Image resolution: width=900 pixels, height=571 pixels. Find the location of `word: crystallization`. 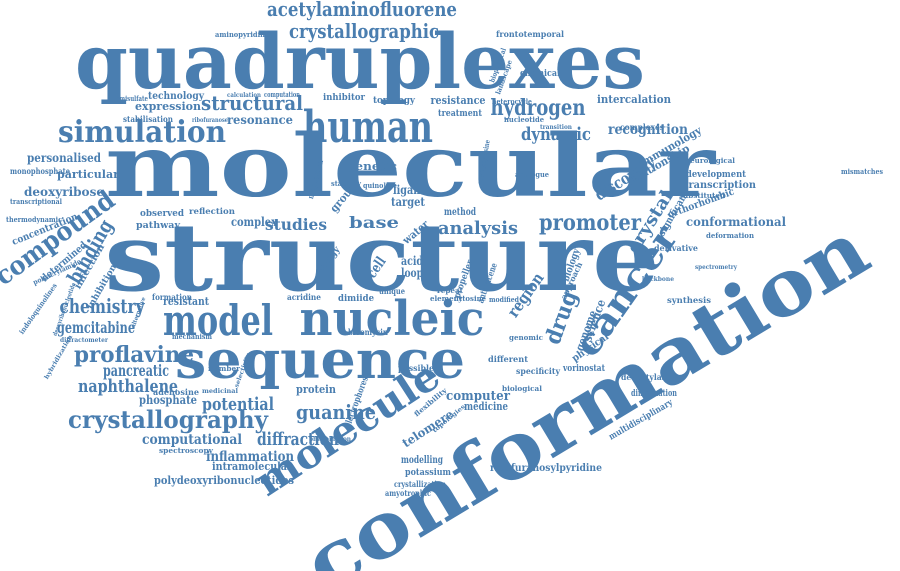

word: crystallization is located at coordinates (420, 484).